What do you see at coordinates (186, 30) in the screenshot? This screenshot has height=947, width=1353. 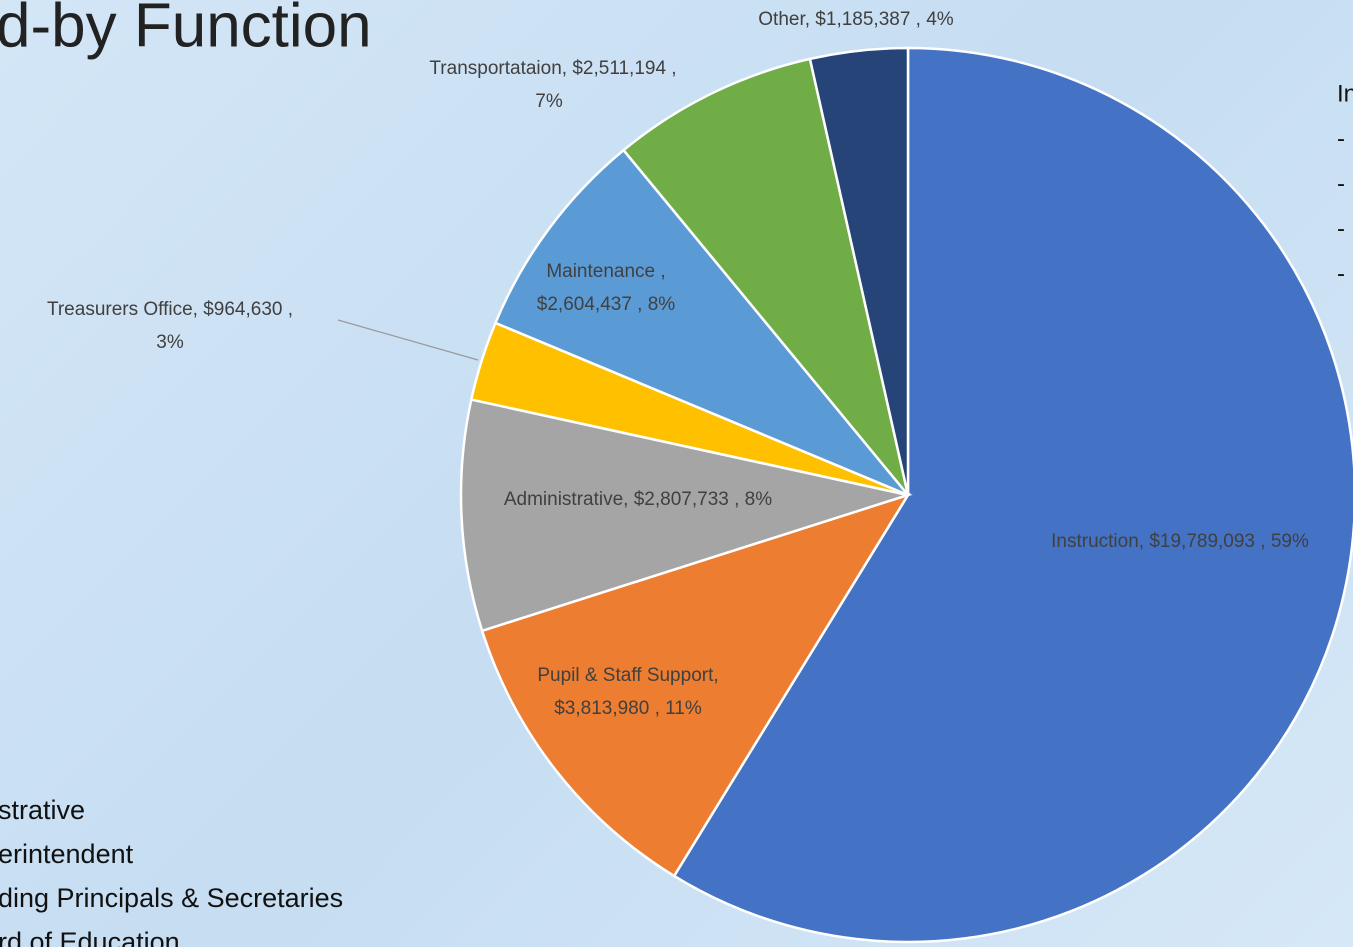 I see `slide-title: d-by Function` at bounding box center [186, 30].